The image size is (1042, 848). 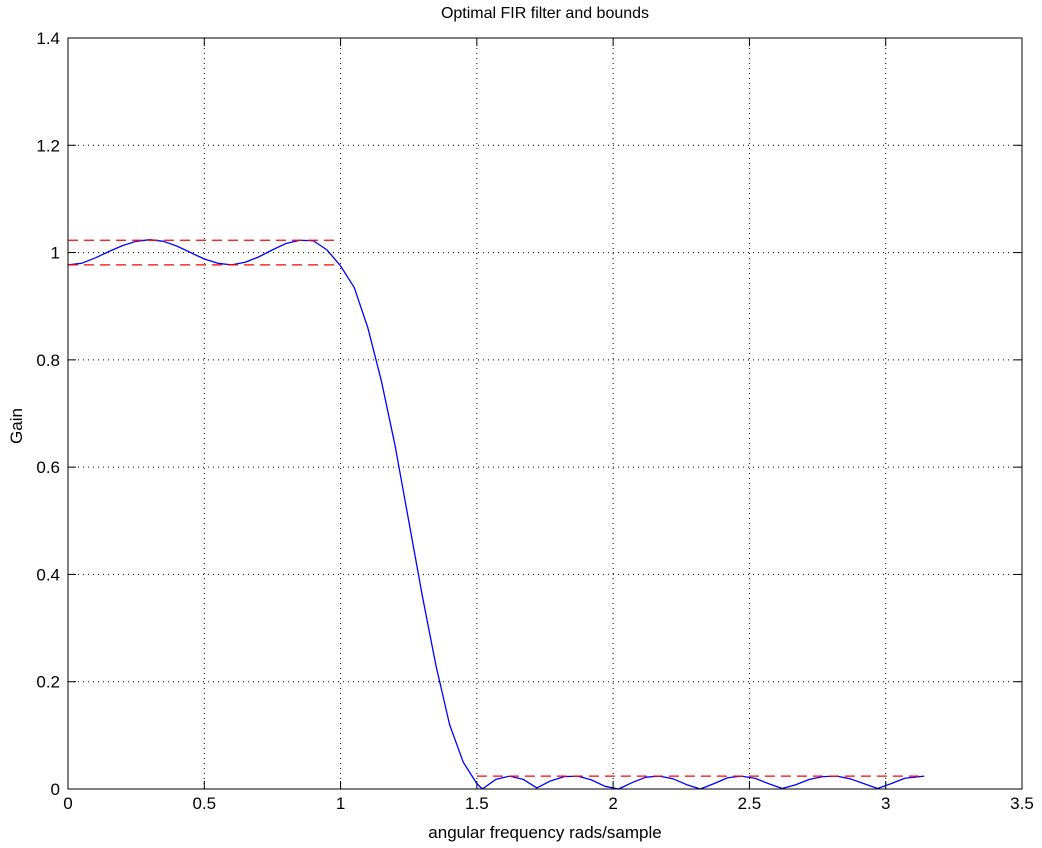 I want to click on x-axis-label: angular frequency rads/sample, so click(x=544, y=832).